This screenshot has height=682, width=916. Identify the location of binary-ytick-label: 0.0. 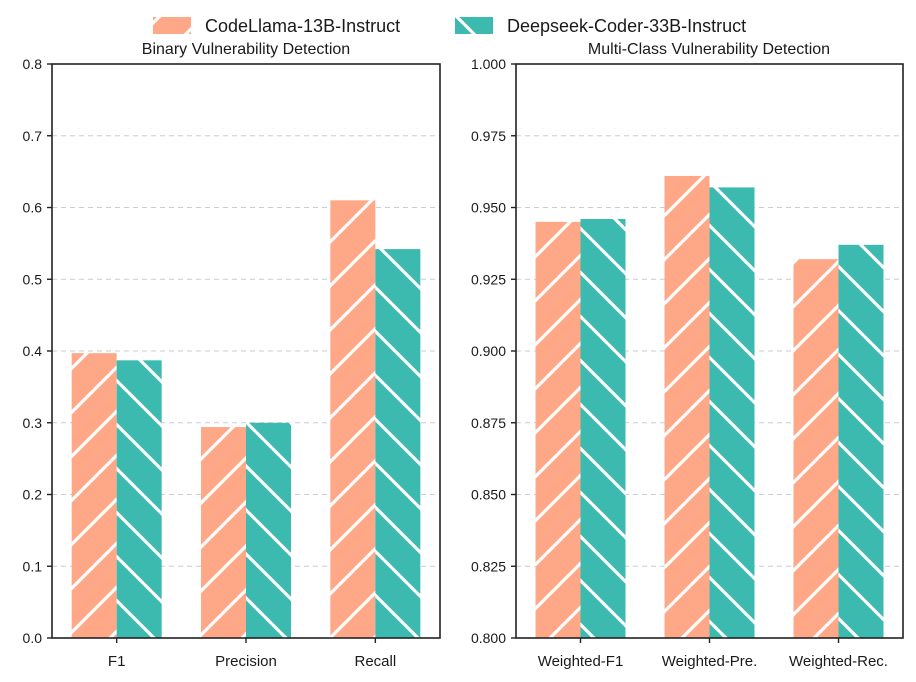
(33, 638).